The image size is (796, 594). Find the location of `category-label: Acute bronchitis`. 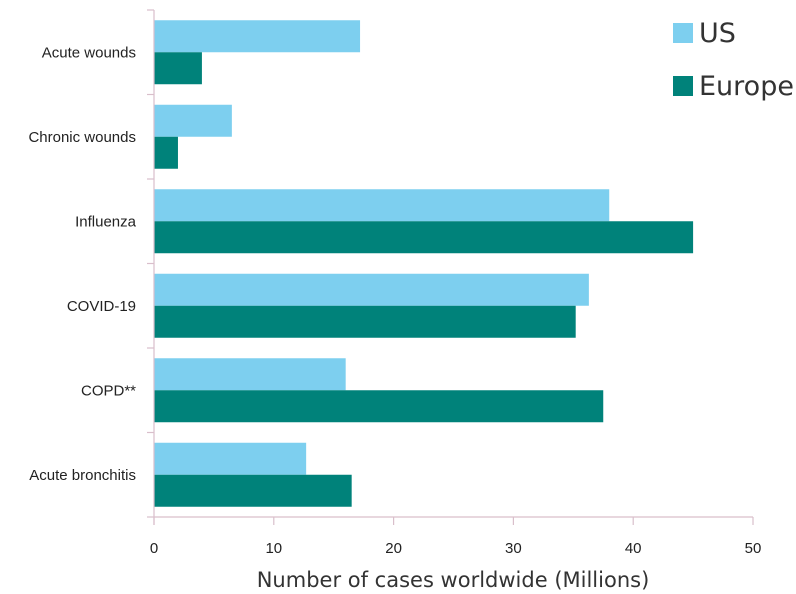

category-label: Acute bronchitis is located at coordinates (82, 475).